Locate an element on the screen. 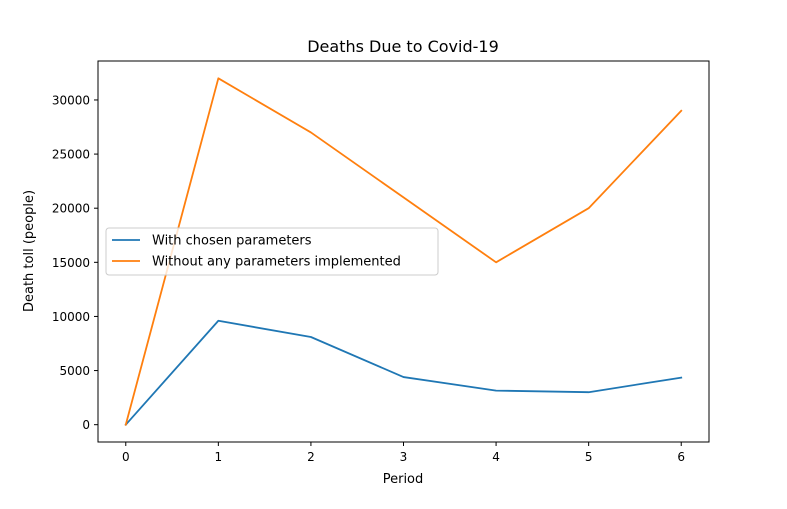 The height and width of the screenshot is (509, 787). x-tick-label: 1 is located at coordinates (219, 457).